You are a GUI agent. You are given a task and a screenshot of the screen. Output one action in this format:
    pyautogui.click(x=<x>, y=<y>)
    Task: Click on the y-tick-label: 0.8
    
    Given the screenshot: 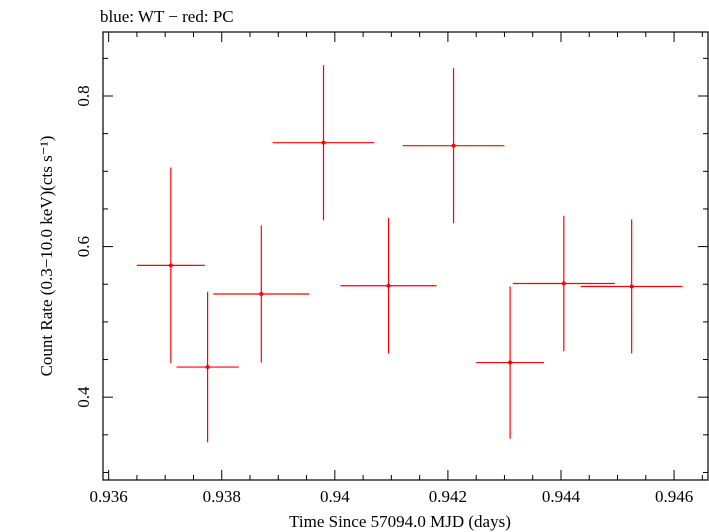 What is the action you would take?
    pyautogui.click(x=83, y=95)
    